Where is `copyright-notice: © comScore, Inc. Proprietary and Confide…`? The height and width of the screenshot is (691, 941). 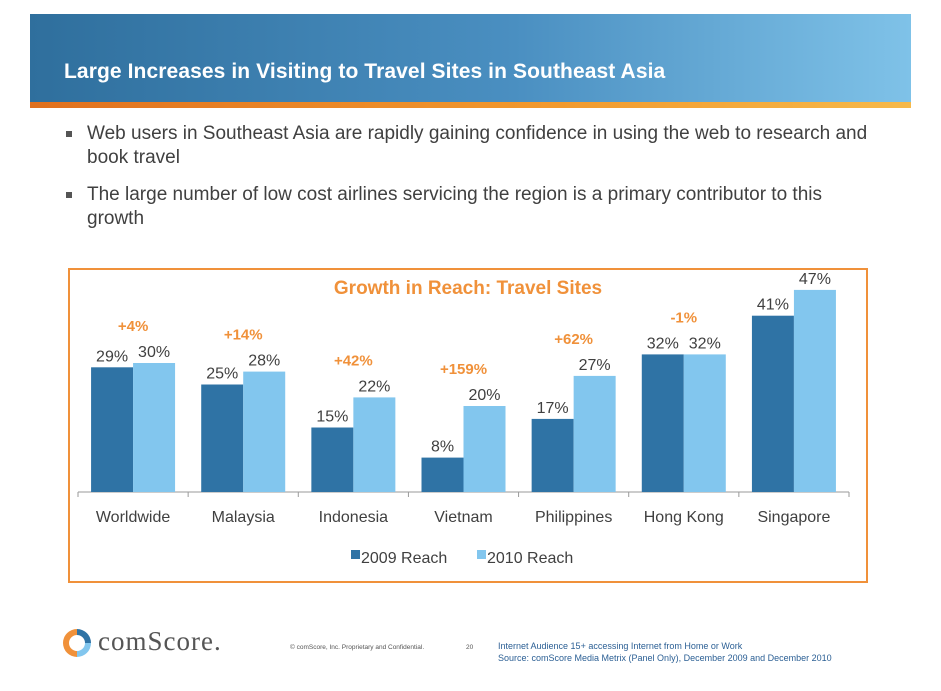
copyright-notice: © comScore, Inc. Proprietary and Confide… is located at coordinates (357, 647).